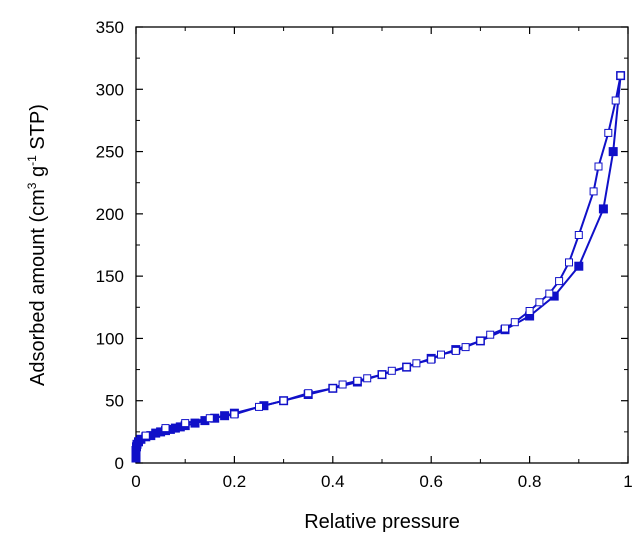 This screenshot has height=538, width=632. Describe the element at coordinates (627, 481) in the screenshot. I see `x-tick-label: 1` at that location.